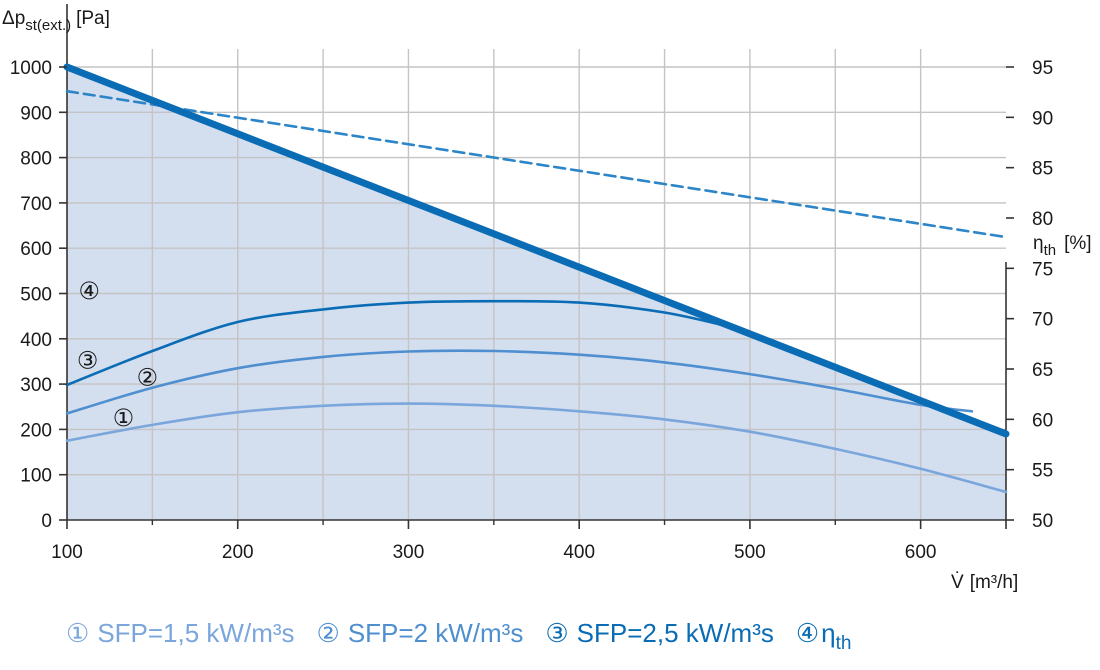 This screenshot has height=670, width=1100. What do you see at coordinates (36, 430) in the screenshot?
I see `y-left-tick-label: 200` at bounding box center [36, 430].